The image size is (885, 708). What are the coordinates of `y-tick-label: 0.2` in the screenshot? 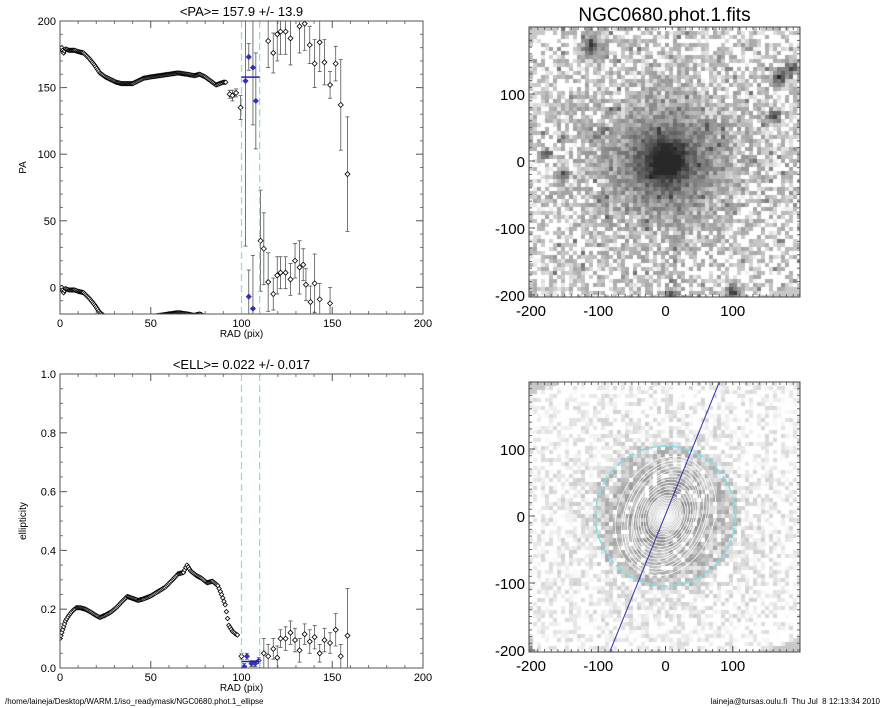 It's located at (48, 610).